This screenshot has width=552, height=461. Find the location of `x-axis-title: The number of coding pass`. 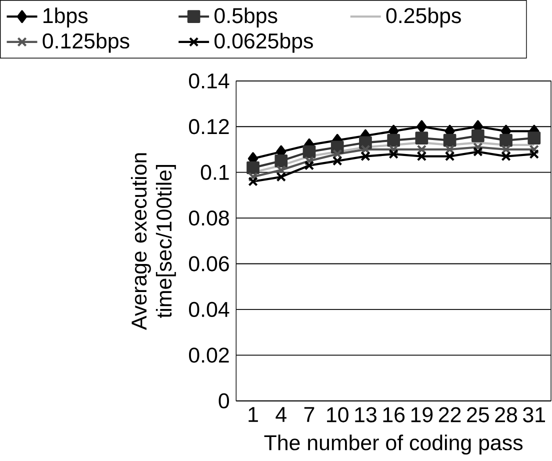

x-axis-title: The number of coding pass is located at coordinates (393, 444).